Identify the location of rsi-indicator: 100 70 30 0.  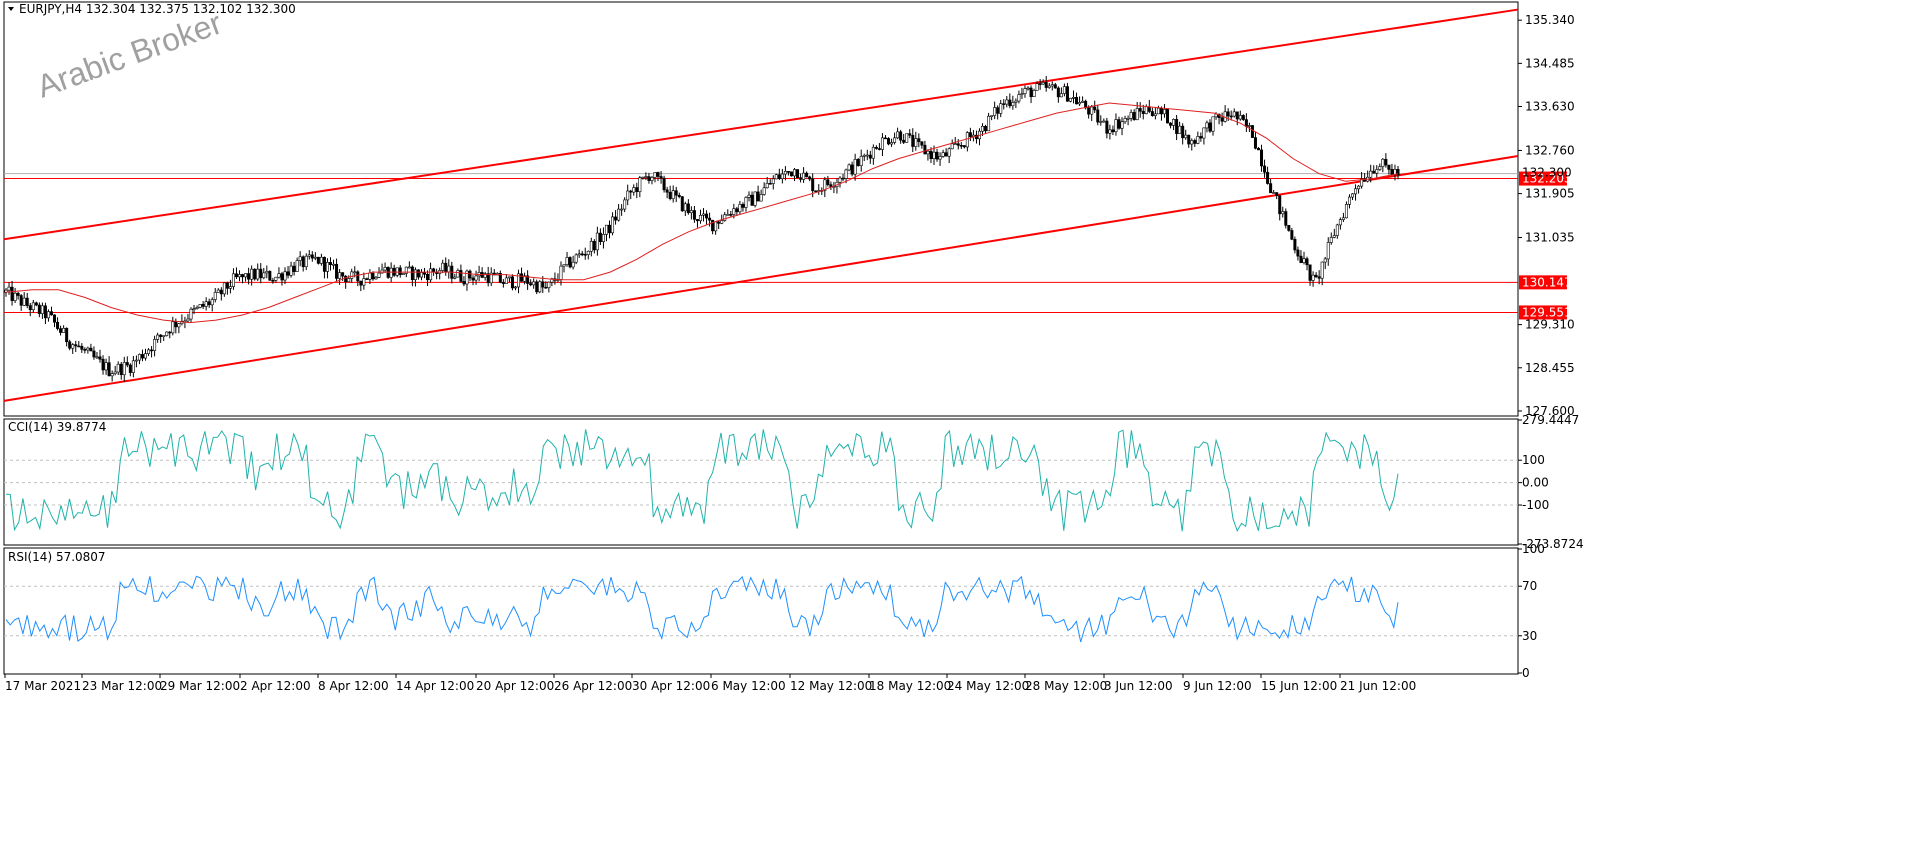
(774, 611).